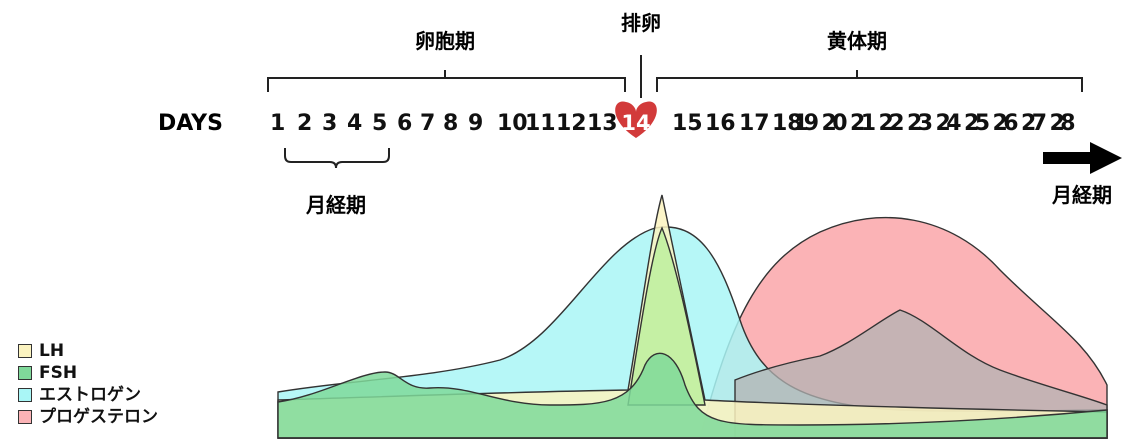 The width and height of the screenshot is (1127, 443). I want to click on legend-item: LH, so click(88, 351).